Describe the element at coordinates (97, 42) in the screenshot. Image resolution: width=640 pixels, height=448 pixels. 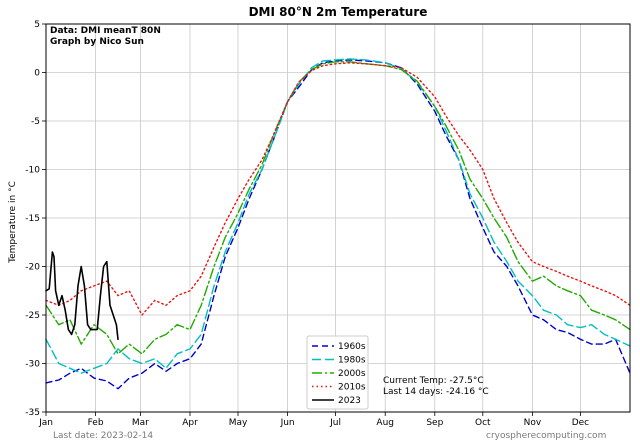
I see `author-annotation: Graph by Nico Sun` at that location.